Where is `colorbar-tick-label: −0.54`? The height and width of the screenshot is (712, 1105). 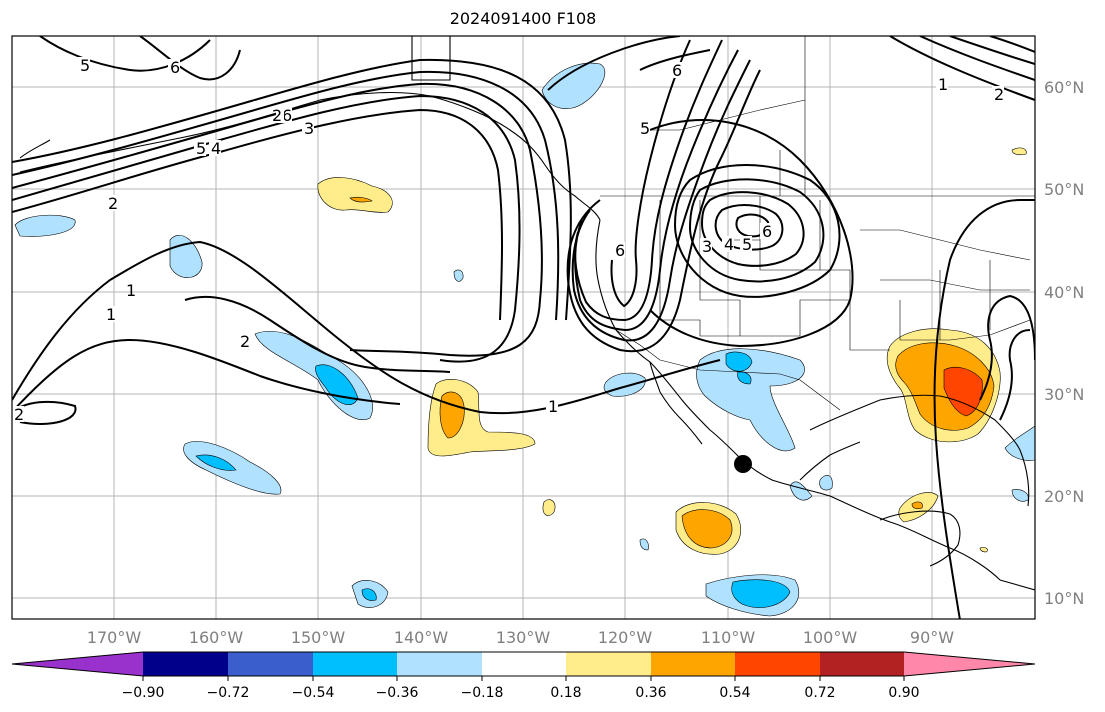
colorbar-tick-label: −0.54 is located at coordinates (313, 693).